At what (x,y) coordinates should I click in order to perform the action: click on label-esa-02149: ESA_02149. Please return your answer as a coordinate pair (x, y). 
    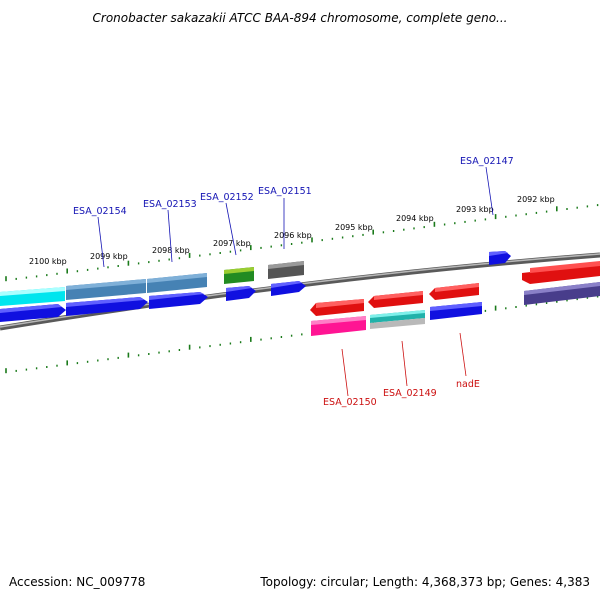
    Looking at the image, I should click on (410, 393).